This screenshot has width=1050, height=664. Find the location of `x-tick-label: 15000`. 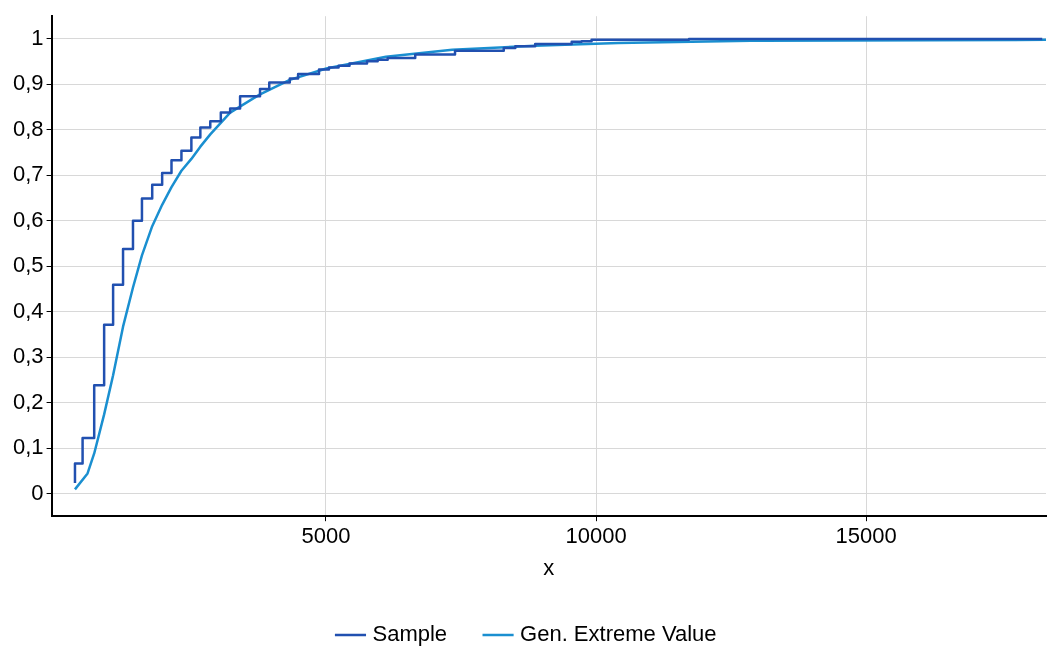

x-tick-label: 15000 is located at coordinates (866, 536).